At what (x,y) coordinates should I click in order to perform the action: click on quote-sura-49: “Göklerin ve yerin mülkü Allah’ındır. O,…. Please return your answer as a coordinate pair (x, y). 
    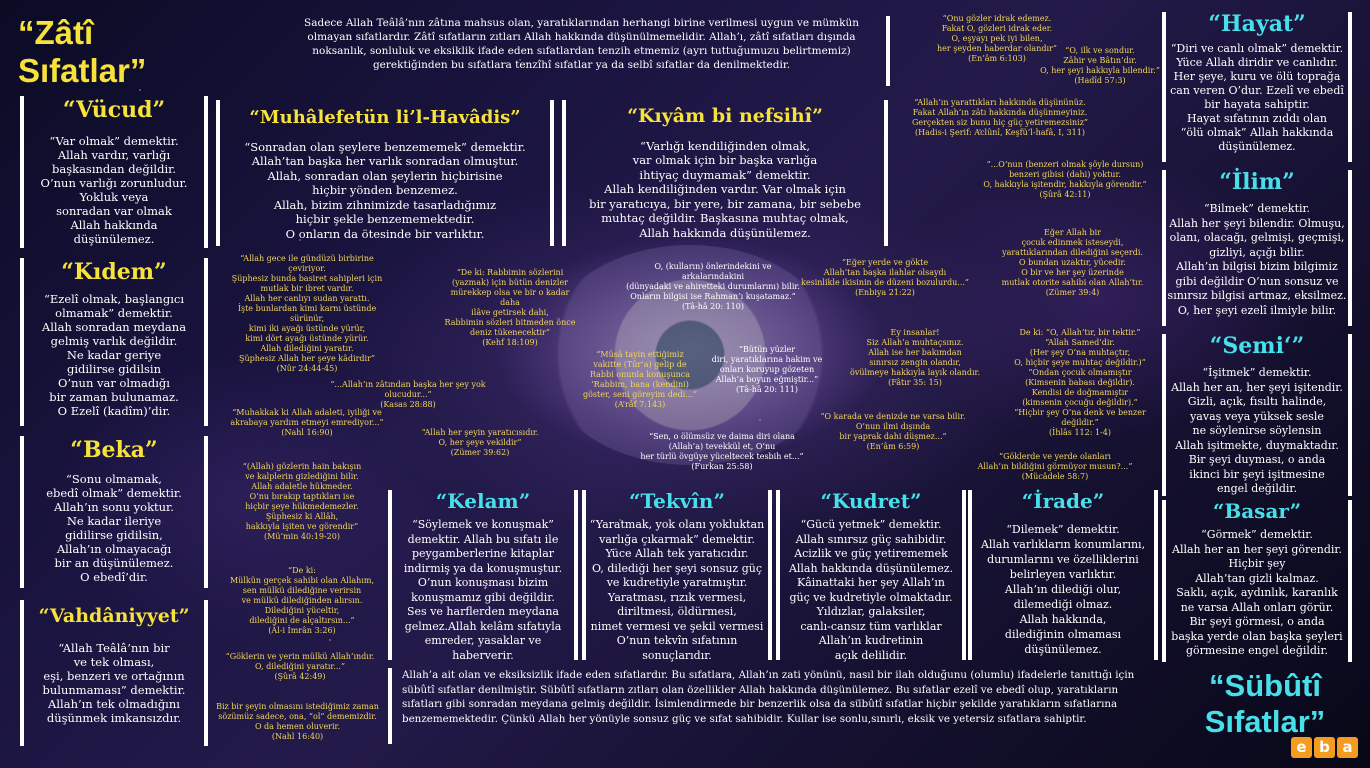
    Looking at the image, I should click on (300, 666).